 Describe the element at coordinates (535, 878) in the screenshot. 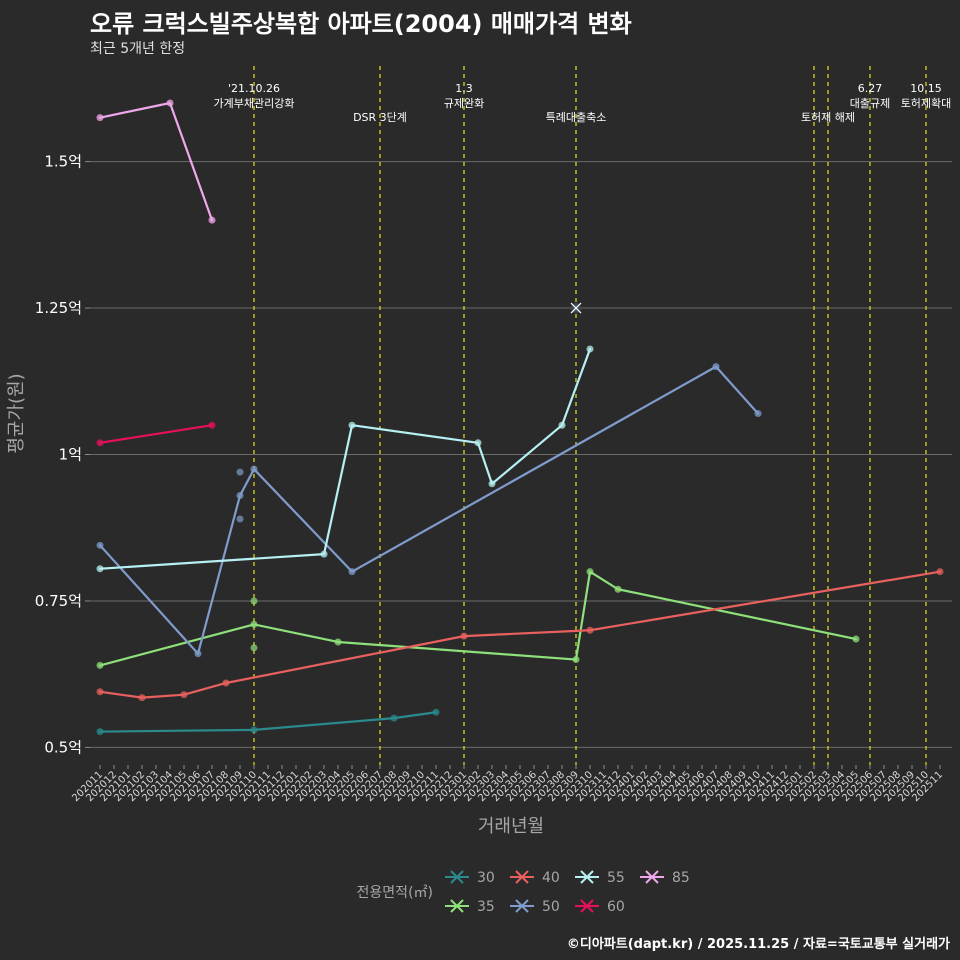

I see `legend-item-40: 40` at that location.